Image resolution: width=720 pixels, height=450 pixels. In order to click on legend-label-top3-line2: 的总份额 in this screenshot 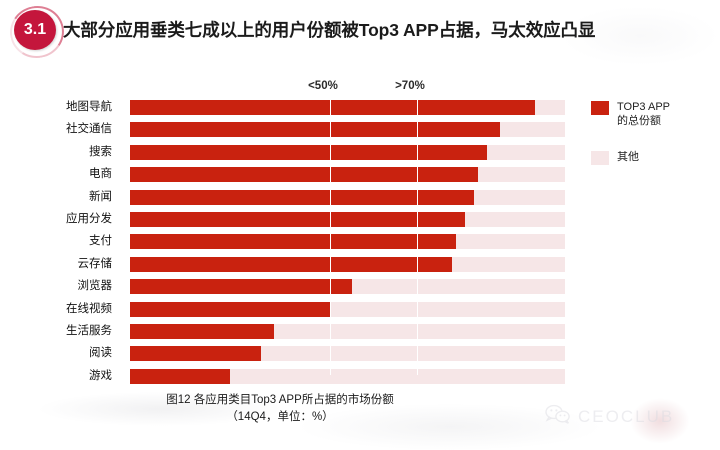, I will do `click(639, 121)`.